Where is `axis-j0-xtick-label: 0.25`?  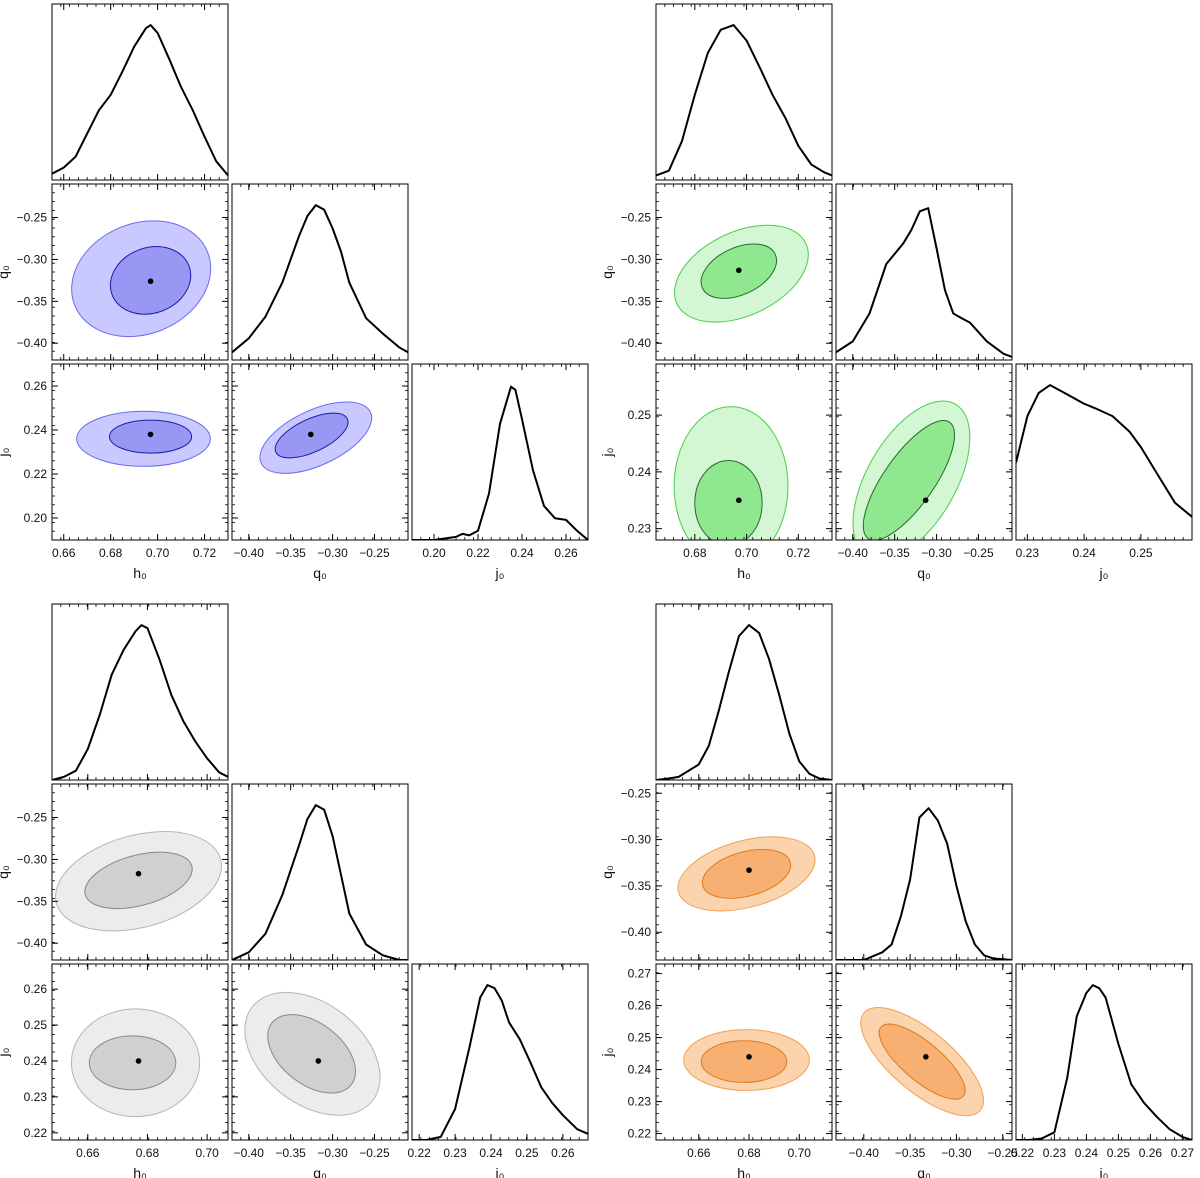 axis-j0-xtick-label: 0.25 is located at coordinates (527, 1153).